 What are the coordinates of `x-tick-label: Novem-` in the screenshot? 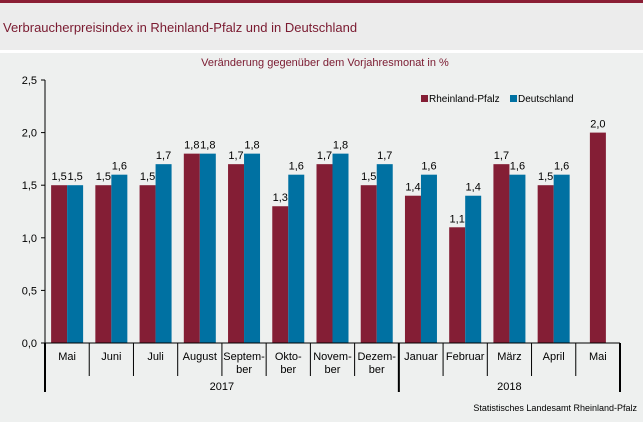 It's located at (332, 357).